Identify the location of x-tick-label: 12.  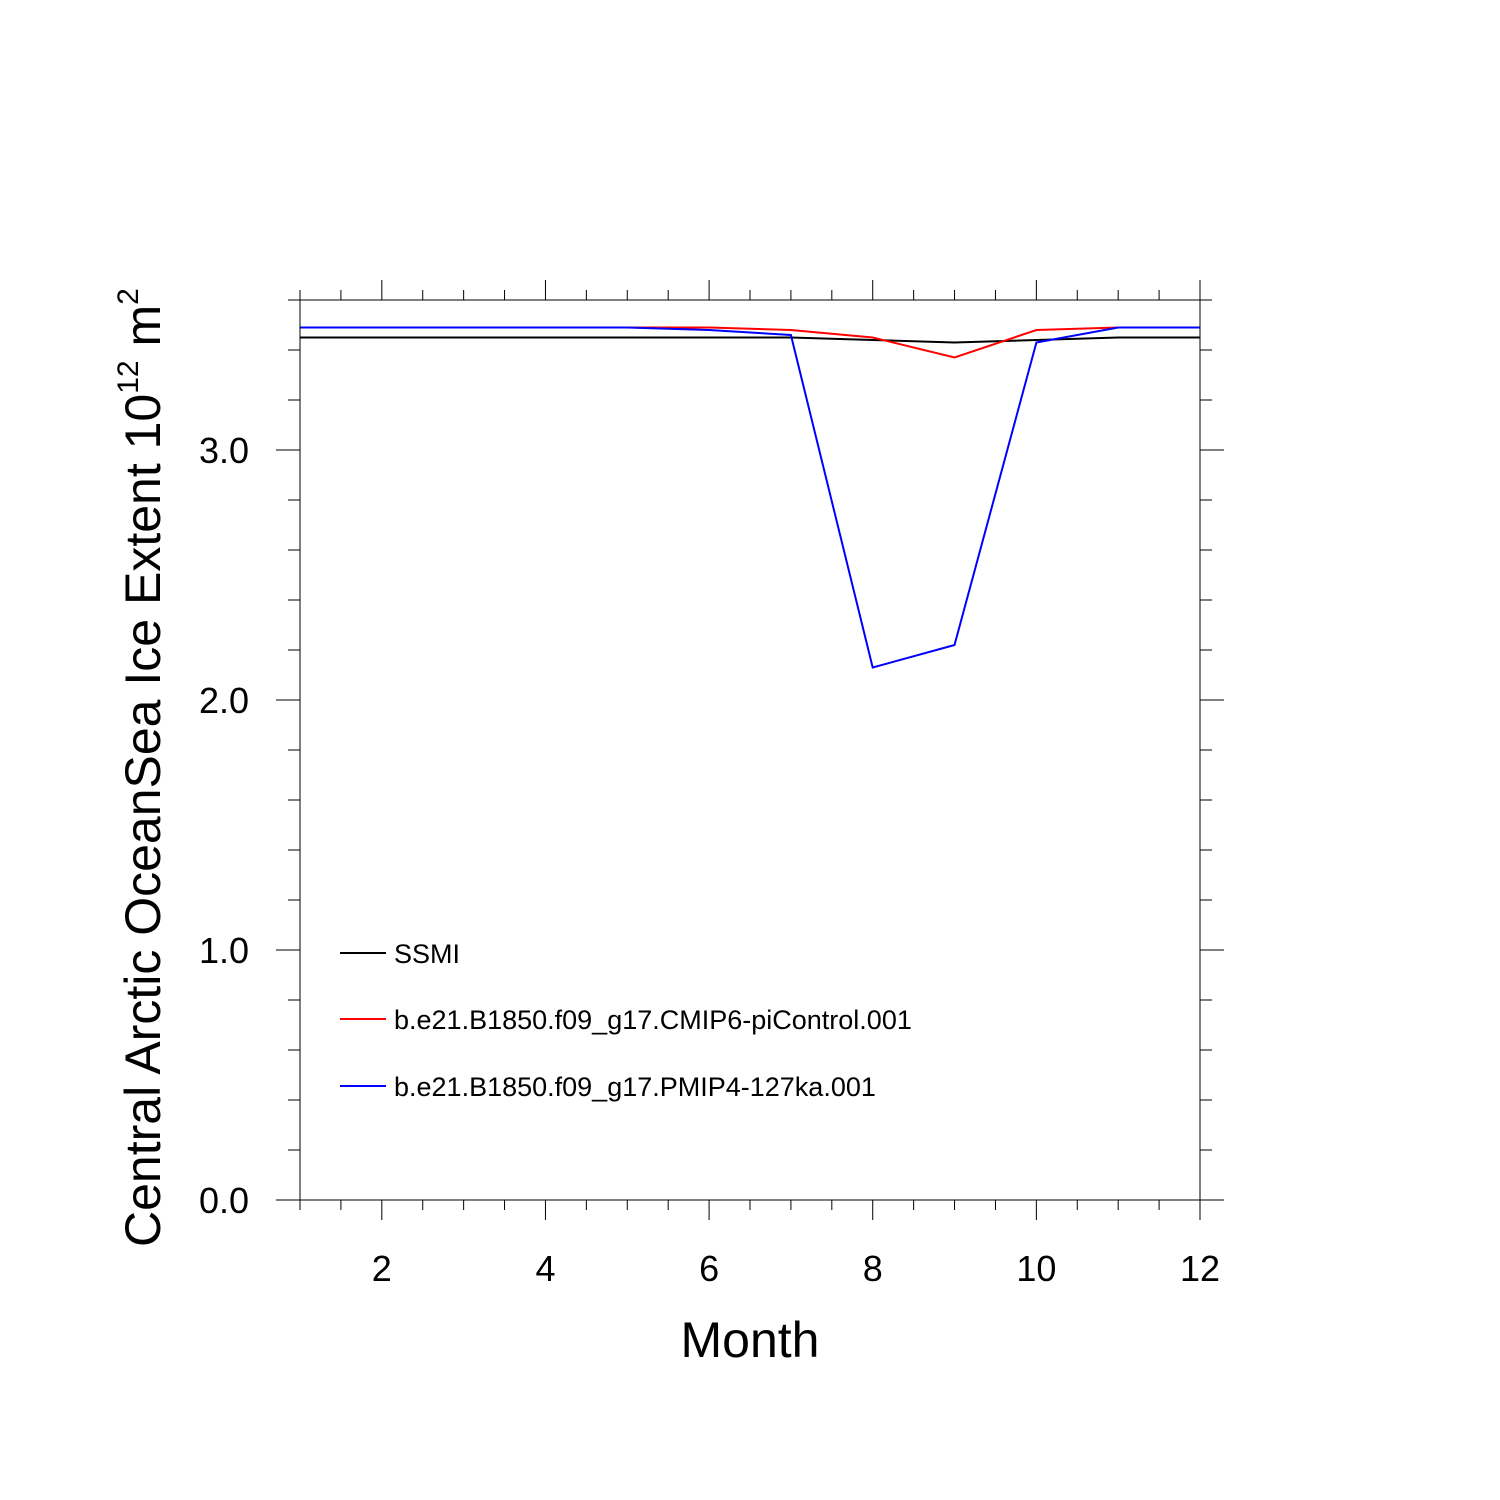
(1200, 1268).